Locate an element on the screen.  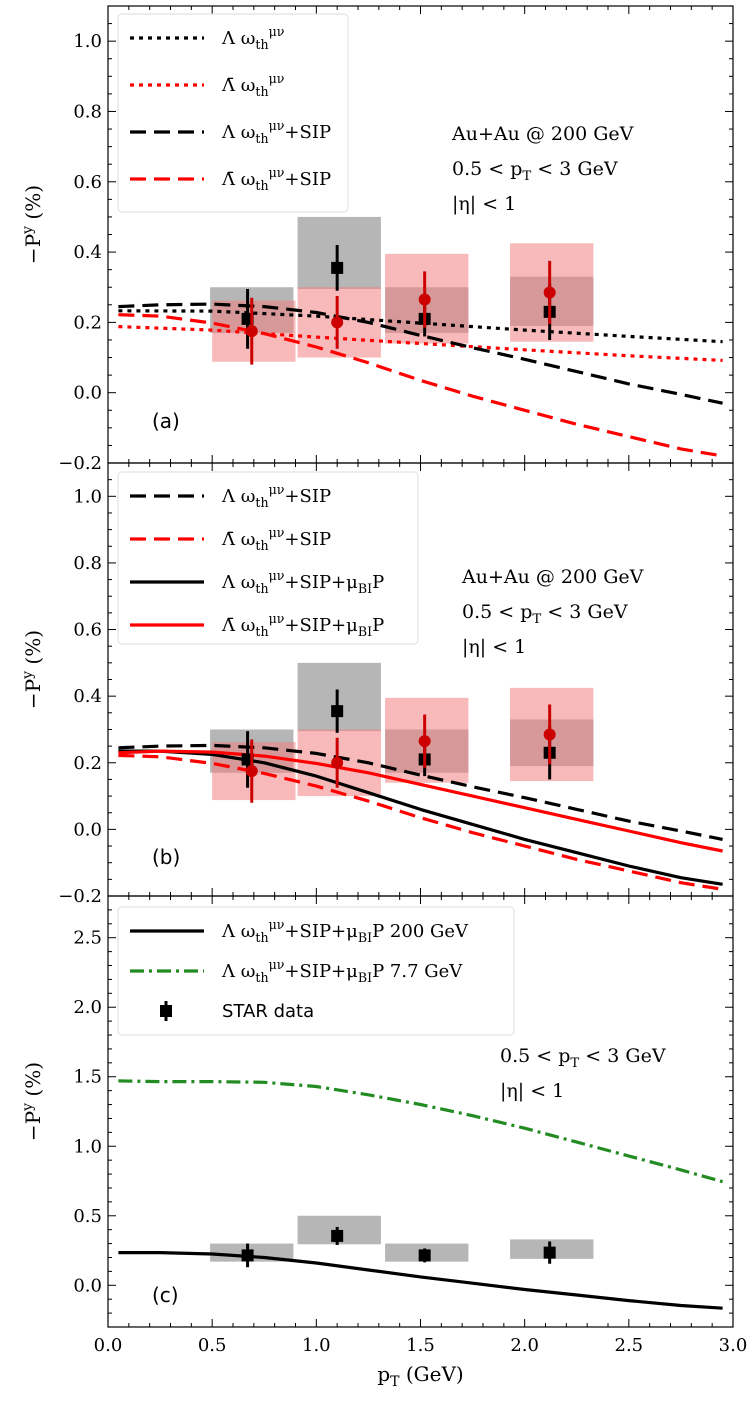
legend-label-2: Λ̄ ωth​μν​+SIP is located at coordinates (276, 539).